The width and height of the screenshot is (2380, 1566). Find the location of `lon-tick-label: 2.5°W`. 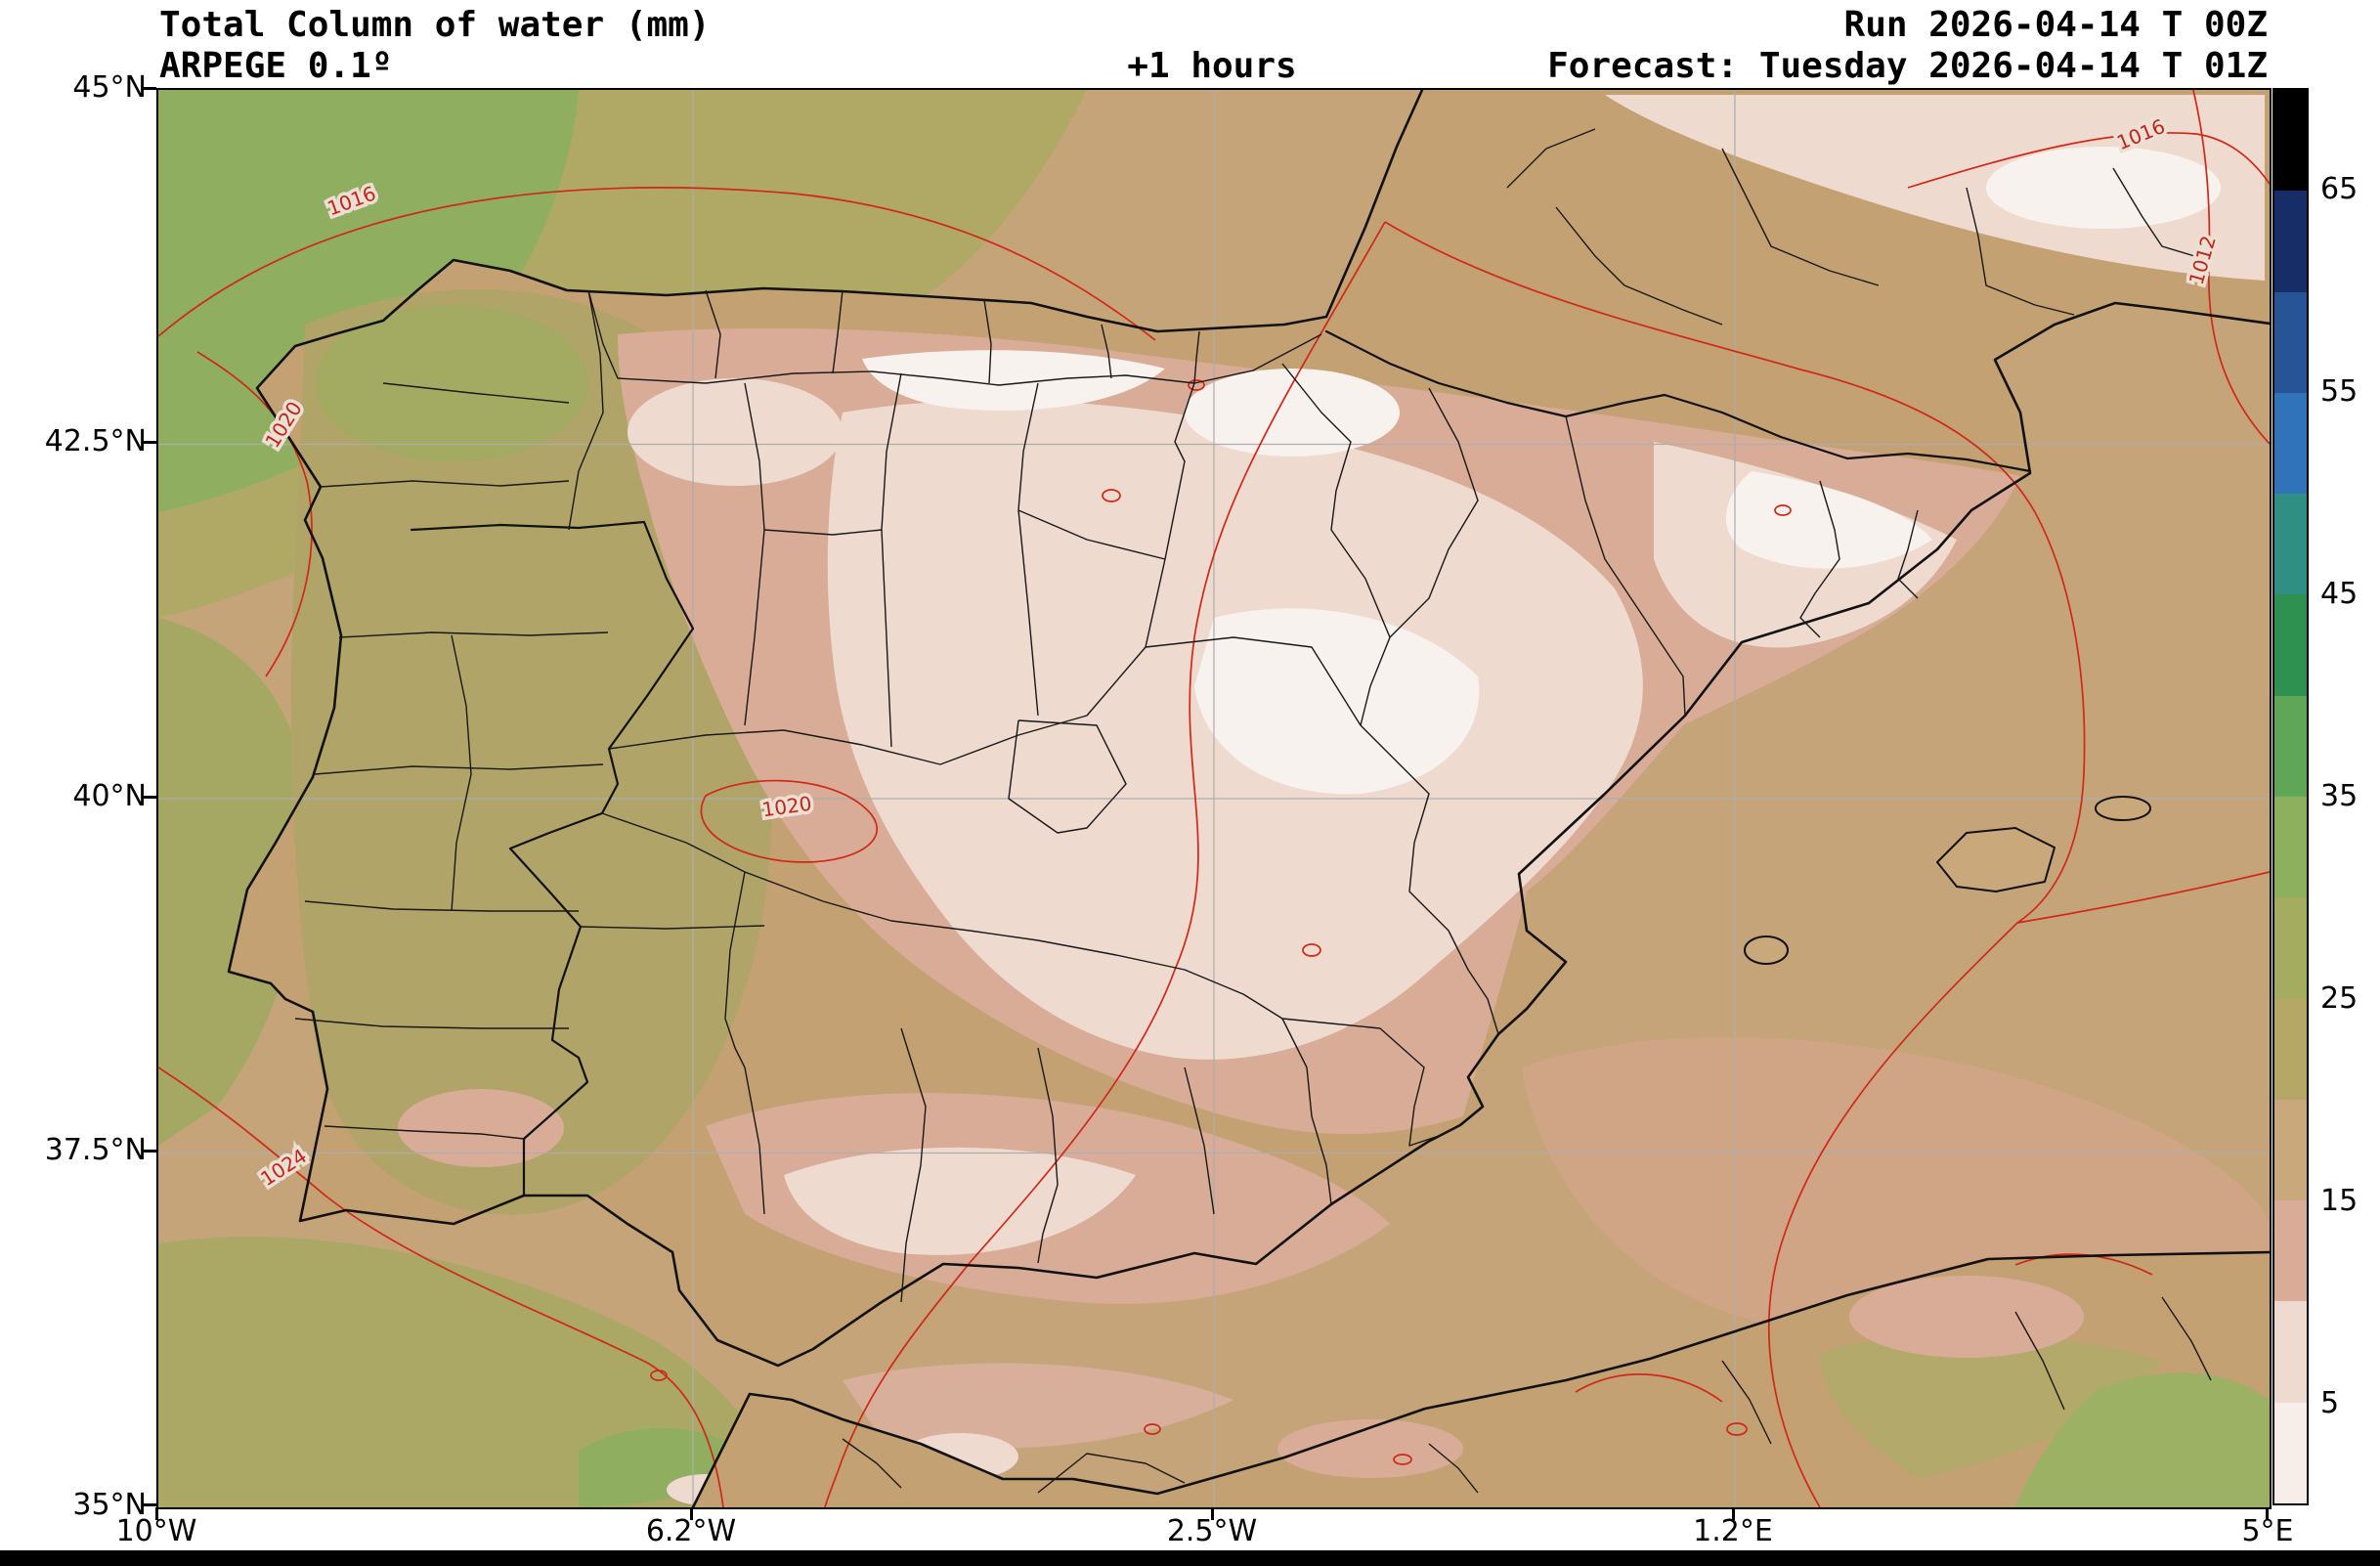

lon-tick-label: 2.5°W is located at coordinates (1212, 1531).